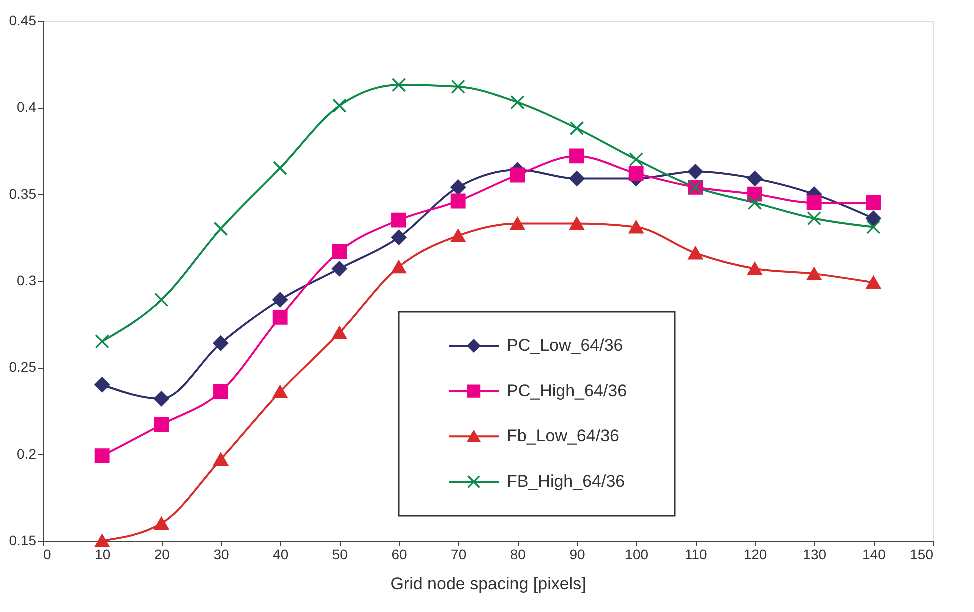 The width and height of the screenshot is (974, 612). I want to click on x-tick-label: 140, so click(874, 554).